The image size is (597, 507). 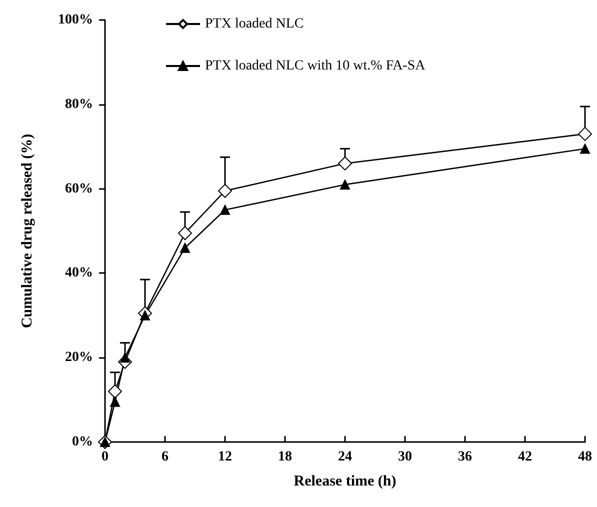 What do you see at coordinates (345, 482) in the screenshot?
I see `x-axis-title: Release time (h)` at bounding box center [345, 482].